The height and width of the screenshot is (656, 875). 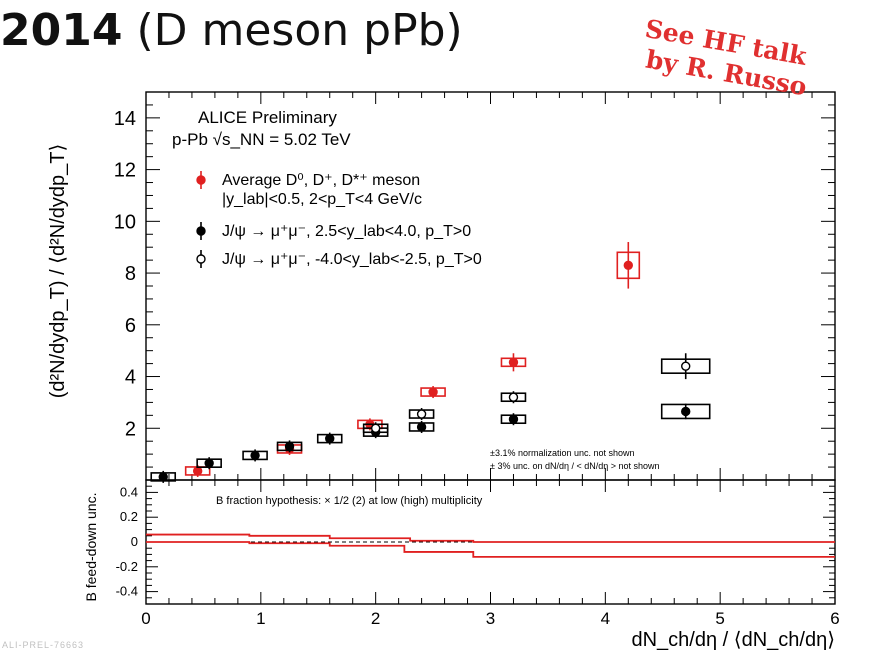 What do you see at coordinates (91, 547) in the screenshot?
I see `y-axis-title-lower: B feed-down unc.` at bounding box center [91, 547].